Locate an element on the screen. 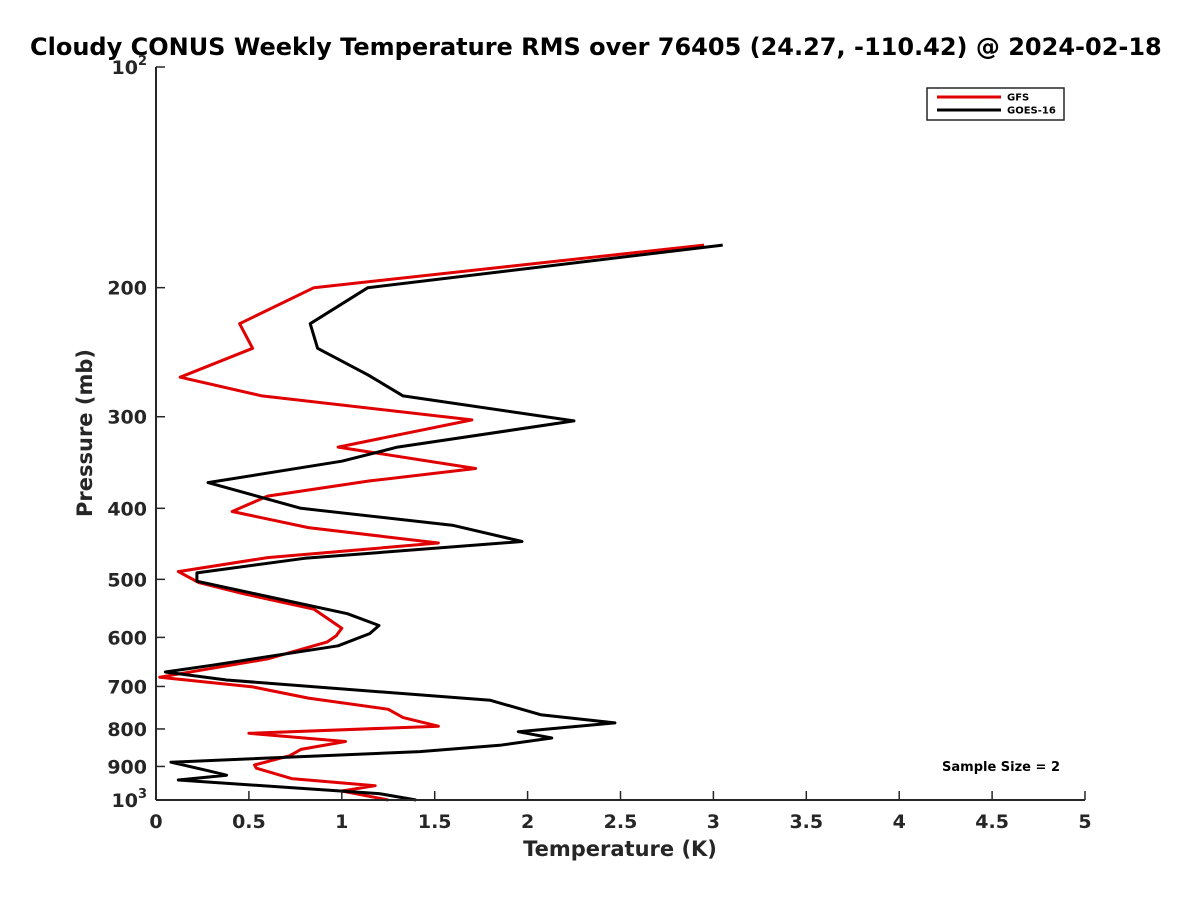 Image resolution: width=1200 pixels, height=900 pixels. y-tick-label: 700 is located at coordinates (127, 687).